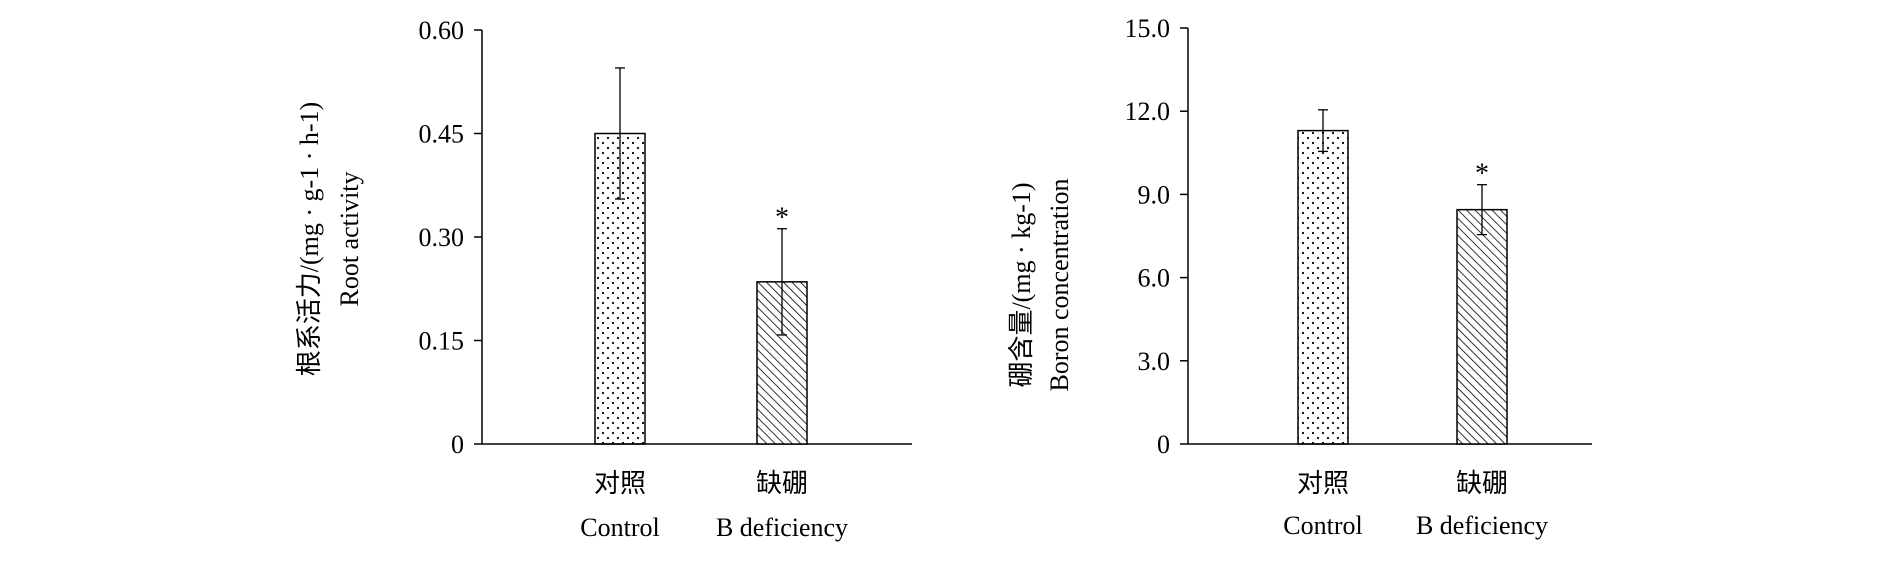 The height and width of the screenshot is (563, 1893). Describe the element at coordinates (1154, 361) in the screenshot. I see `y-tick-label: 3.0` at that location.